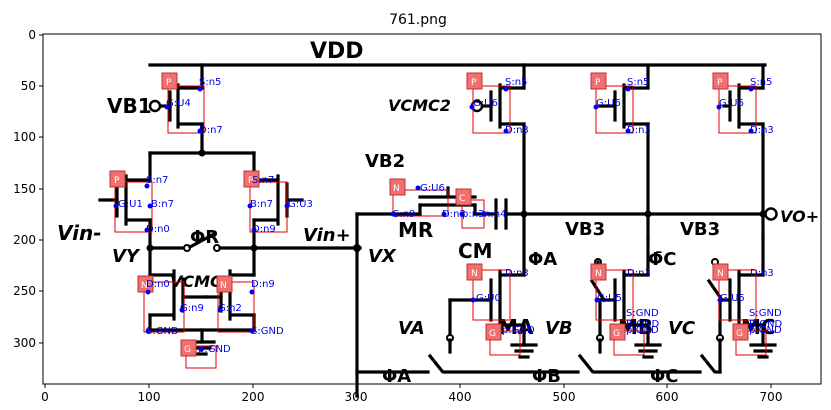 The height and width of the screenshot is (410, 831). What do you see at coordinates (497, 292) in the screenshot?
I see `annotation-box: N D:n3 G:U0` at bounding box center [497, 292].